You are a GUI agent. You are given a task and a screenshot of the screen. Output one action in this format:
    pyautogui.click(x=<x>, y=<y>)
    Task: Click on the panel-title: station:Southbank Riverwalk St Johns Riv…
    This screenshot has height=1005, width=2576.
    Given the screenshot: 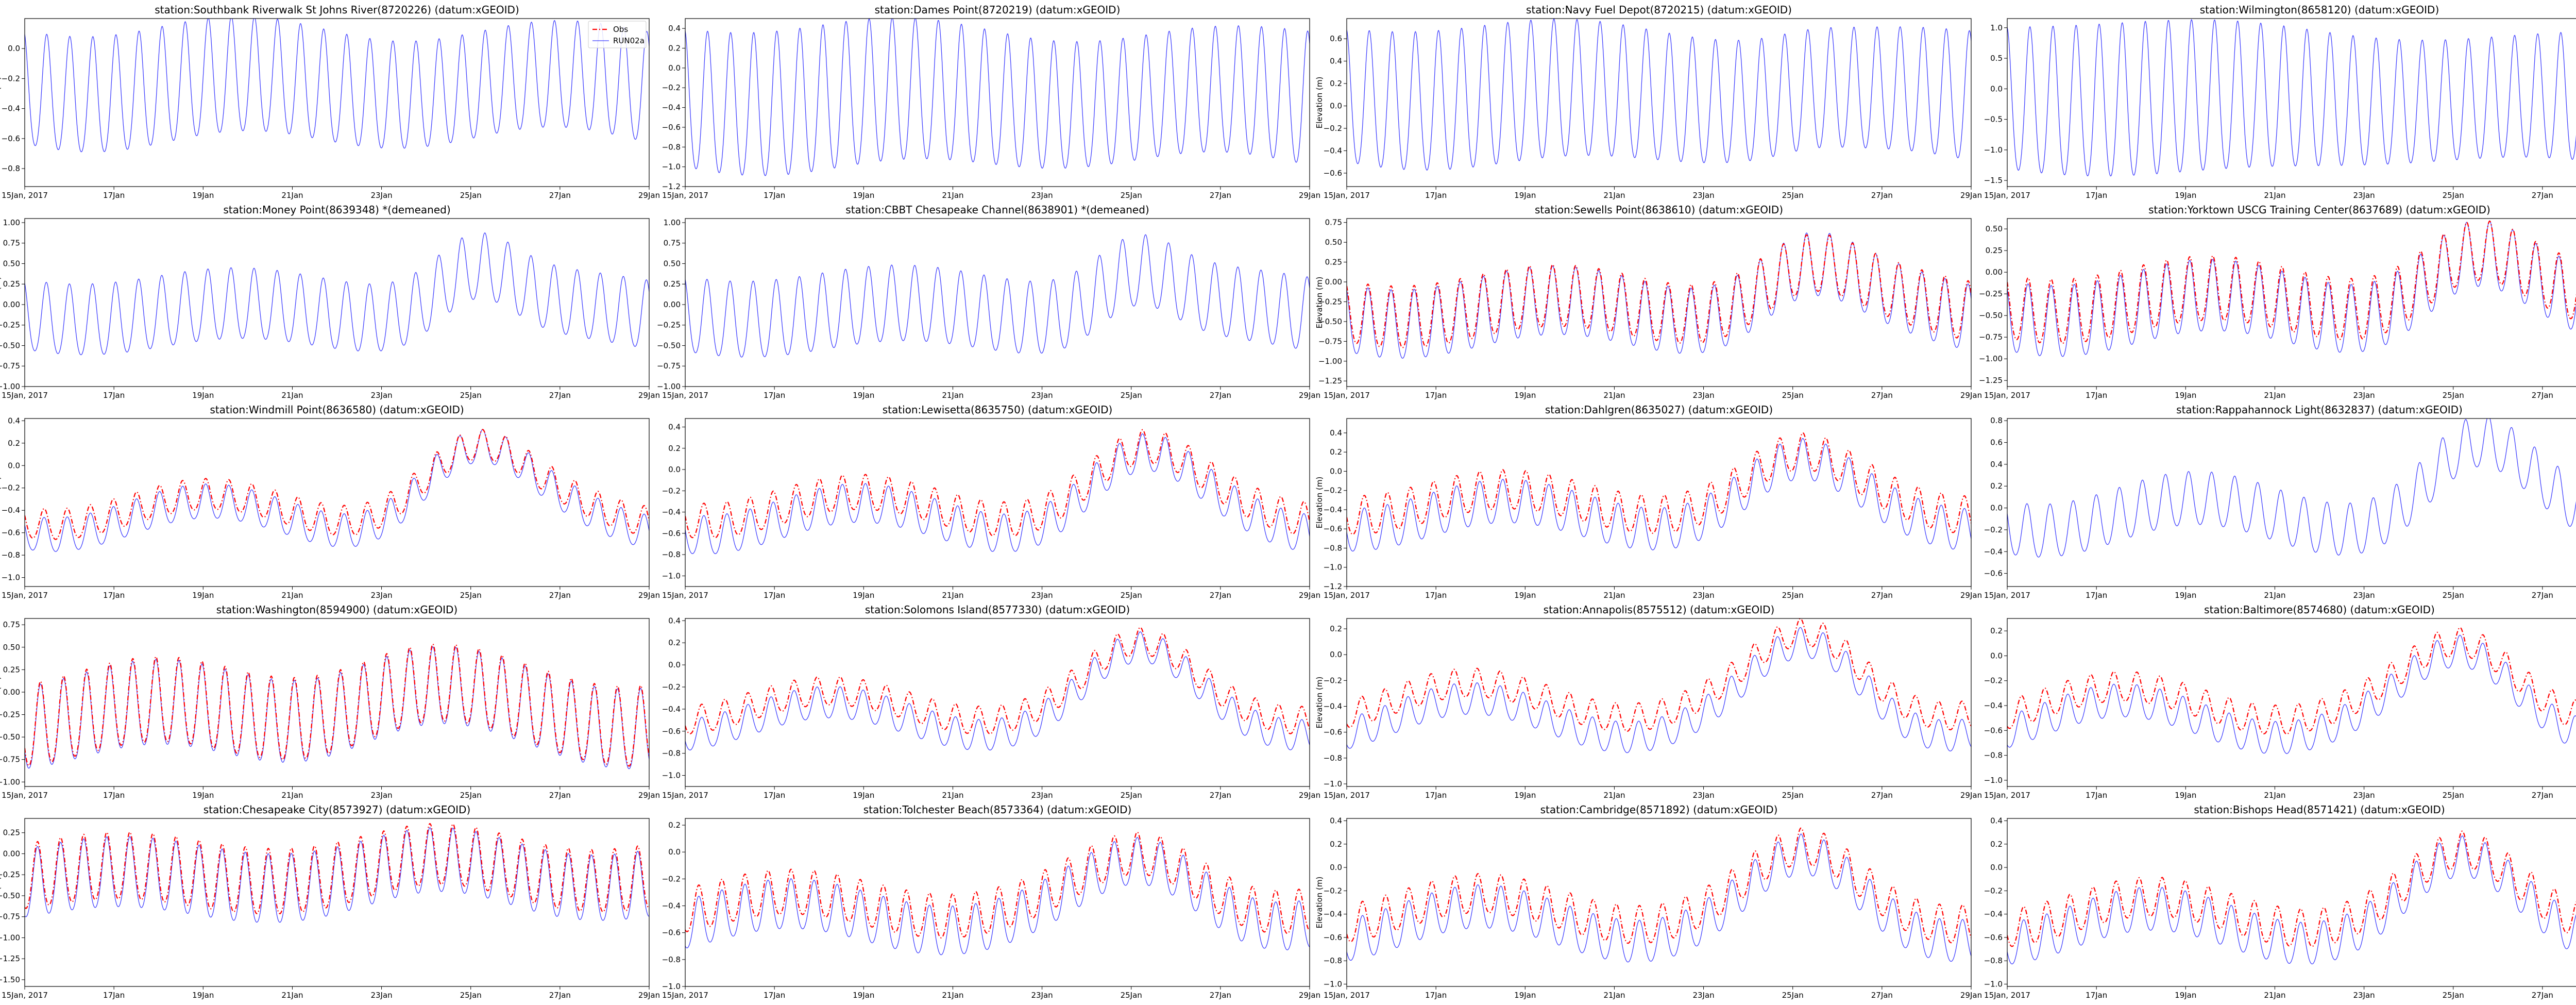 What is the action you would take?
    pyautogui.click(x=337, y=10)
    